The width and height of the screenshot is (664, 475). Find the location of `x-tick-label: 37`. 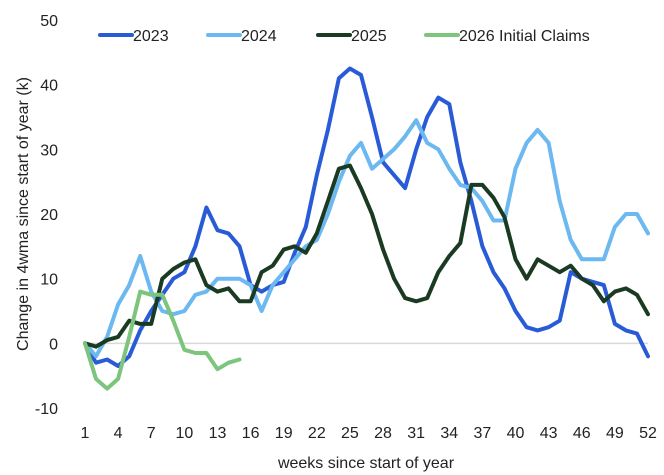

x-tick-label: 37 is located at coordinates (483, 433).